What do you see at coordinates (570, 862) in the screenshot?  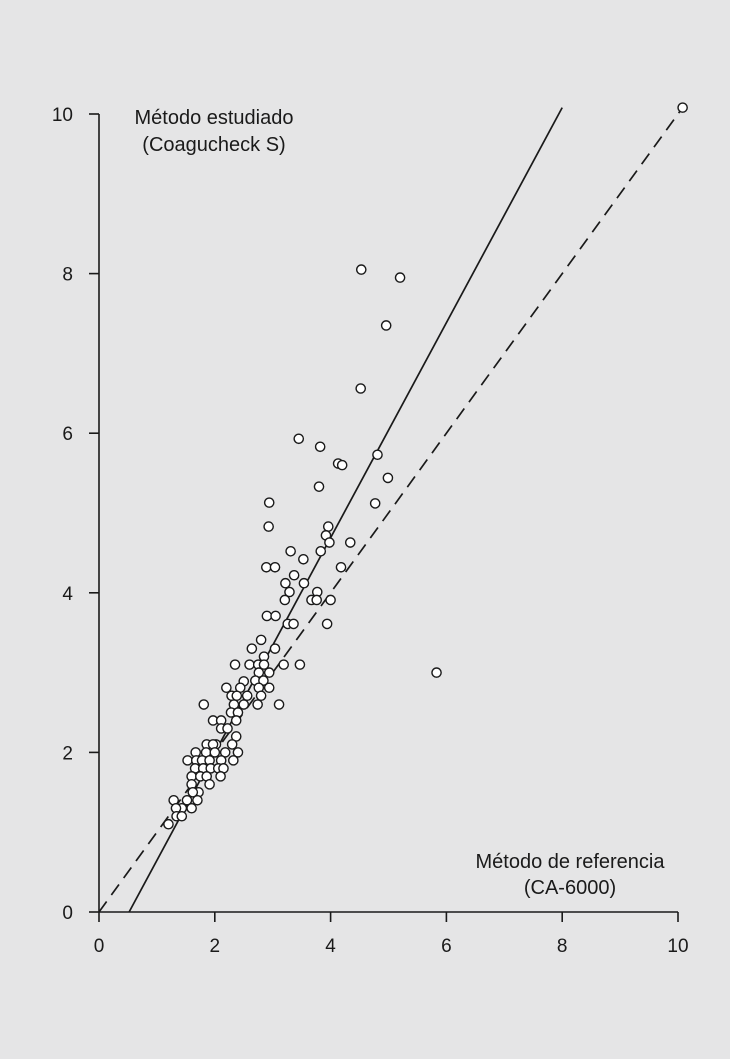 I see `x-axis-title-line1: Método de referencia` at bounding box center [570, 862].